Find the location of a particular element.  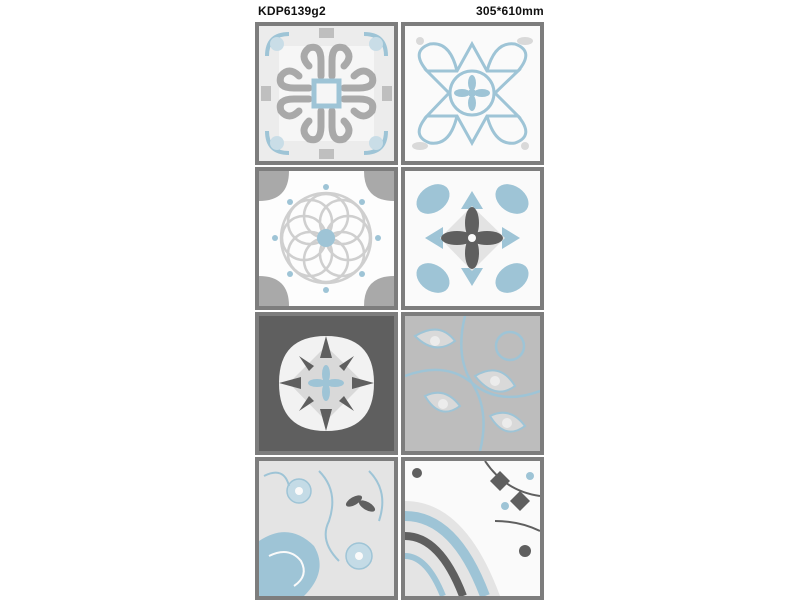

tile-star-loop is located at coordinates (472, 93).